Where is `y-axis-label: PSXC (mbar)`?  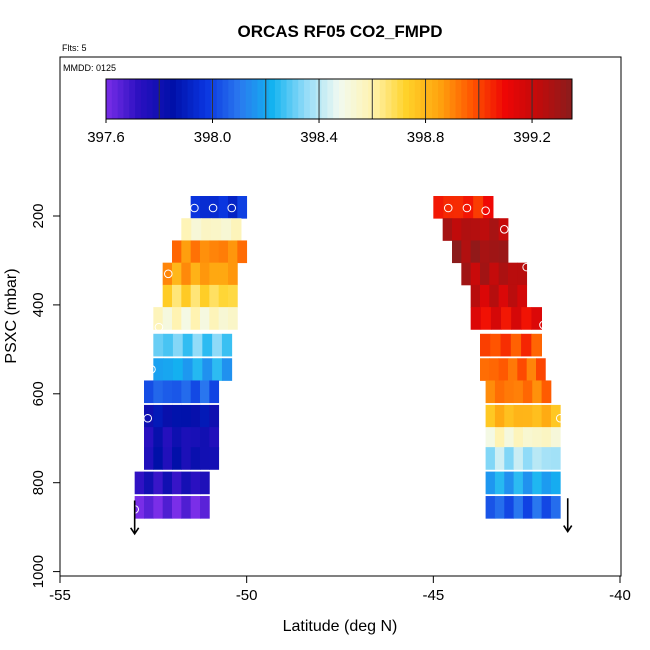 y-axis-label: PSXC (mbar) is located at coordinates (11, 315).